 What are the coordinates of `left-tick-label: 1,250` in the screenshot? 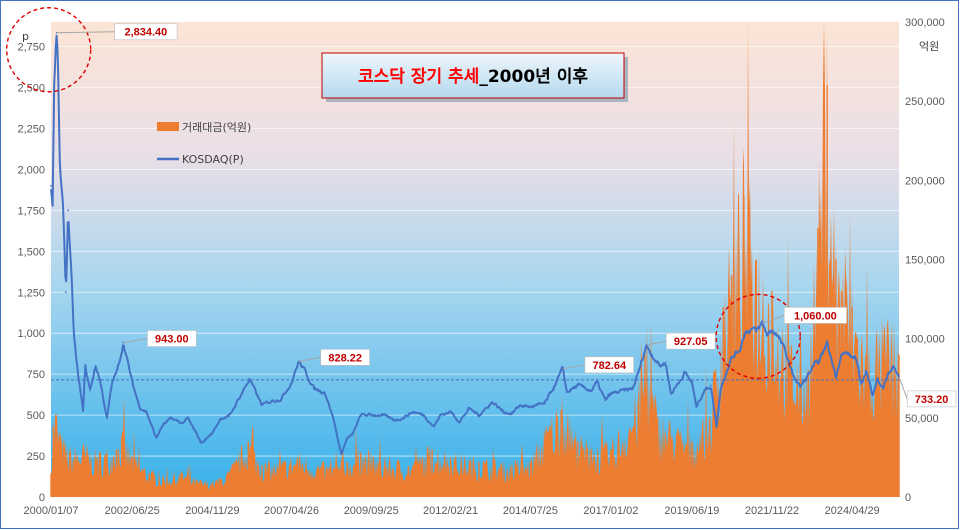 It's located at (31, 293).